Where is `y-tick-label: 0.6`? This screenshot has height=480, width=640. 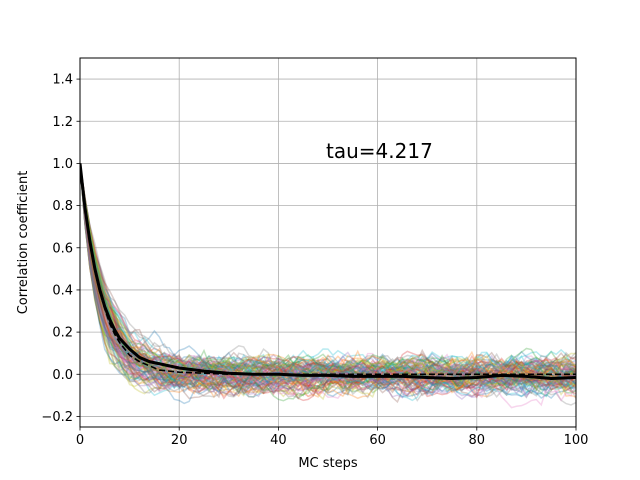 y-tick-label: 0.6 is located at coordinates (62, 248).